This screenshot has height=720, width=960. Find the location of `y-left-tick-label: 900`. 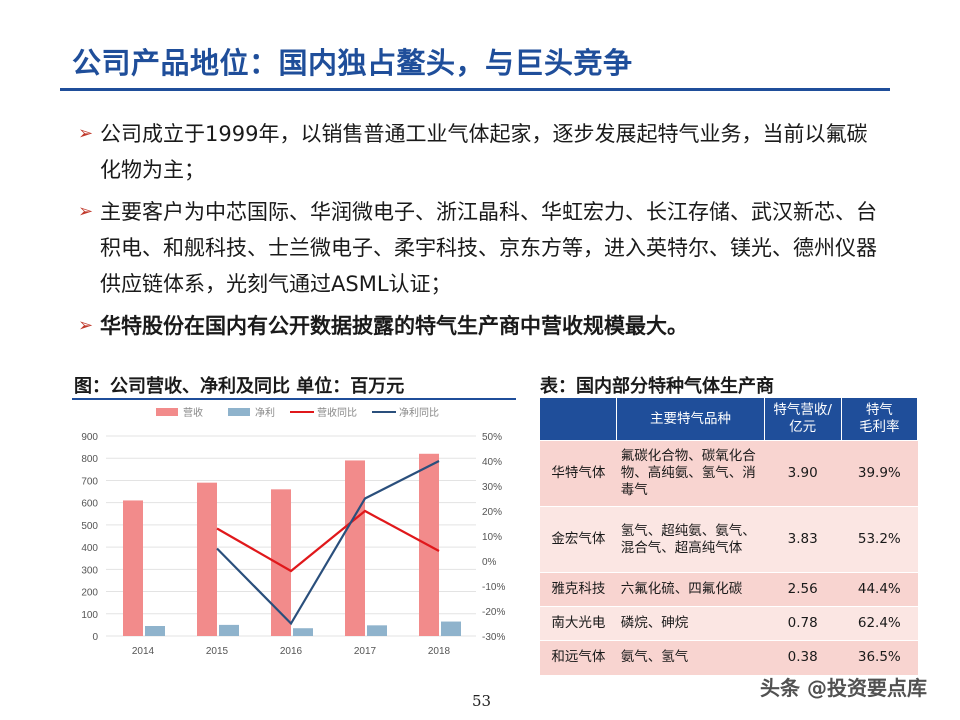

y-left-tick-label: 900 is located at coordinates (89, 437).